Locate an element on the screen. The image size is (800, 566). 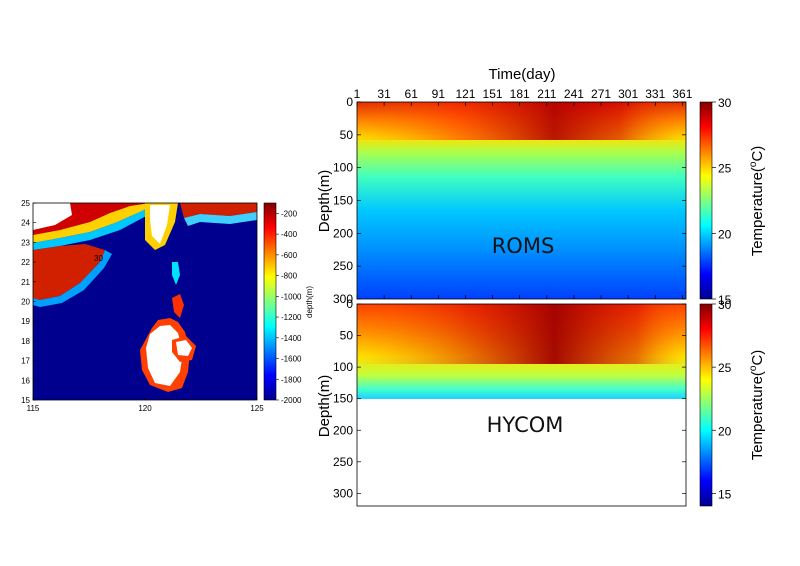
roms-annotation: ROMS is located at coordinates (523, 246).